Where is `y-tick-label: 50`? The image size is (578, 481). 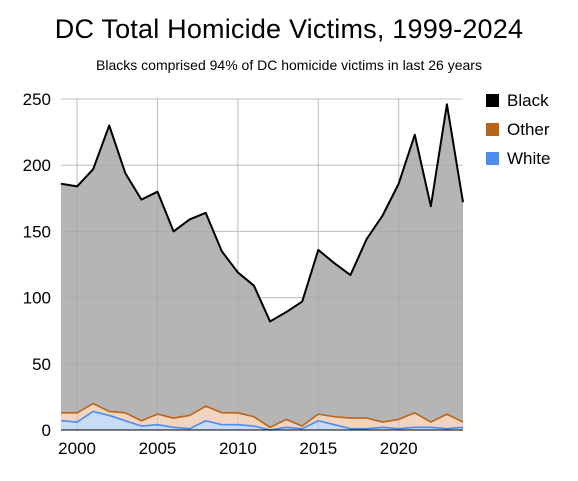 y-tick-label: 50 is located at coordinates (41, 364).